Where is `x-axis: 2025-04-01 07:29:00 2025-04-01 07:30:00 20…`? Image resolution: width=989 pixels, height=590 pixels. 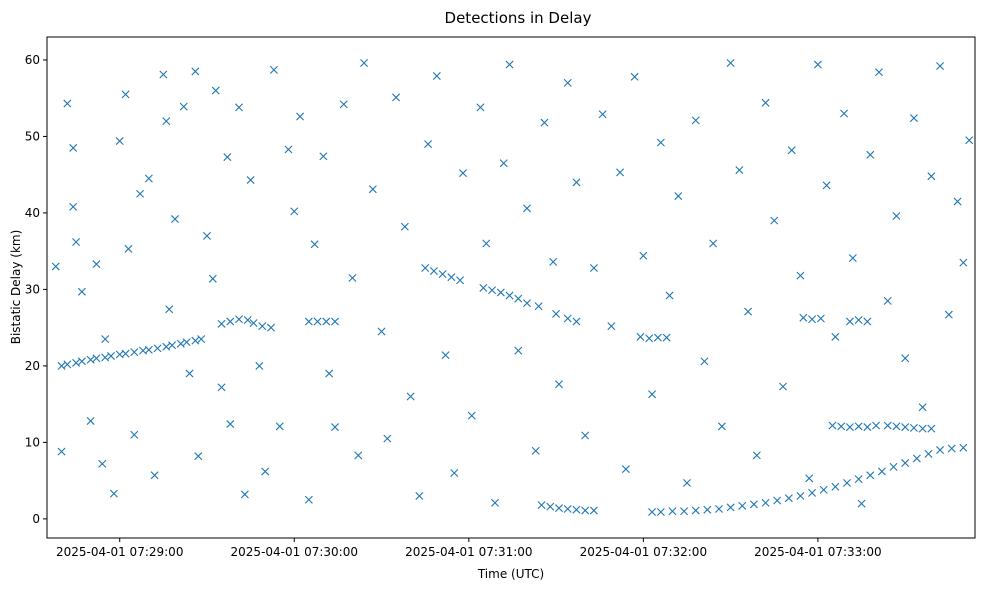
x-axis: 2025-04-01 07:29:00 2025-04-01 07:30:00 20… is located at coordinates (469, 548).